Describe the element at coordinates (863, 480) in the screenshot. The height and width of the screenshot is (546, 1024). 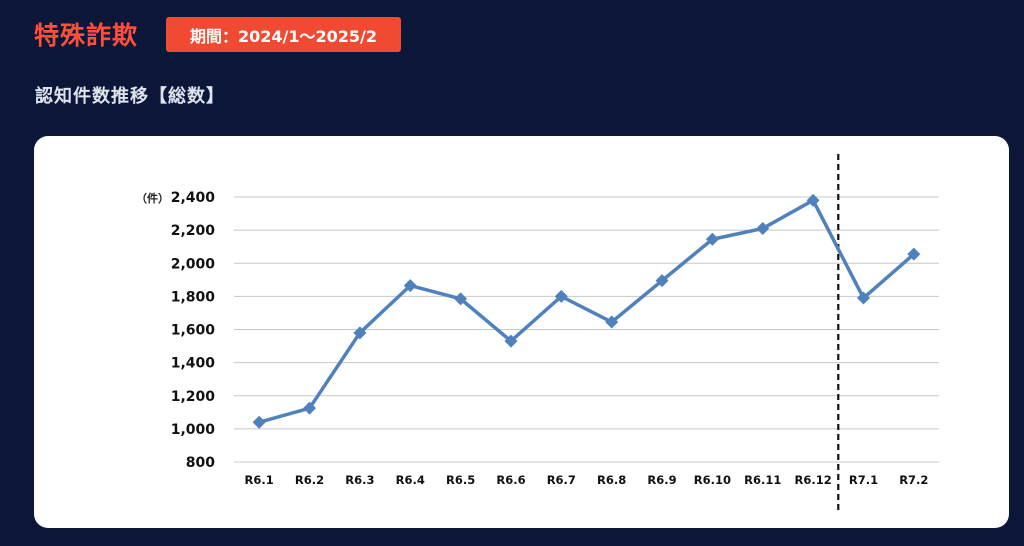
I see `x-tick-label: R7.1` at that location.